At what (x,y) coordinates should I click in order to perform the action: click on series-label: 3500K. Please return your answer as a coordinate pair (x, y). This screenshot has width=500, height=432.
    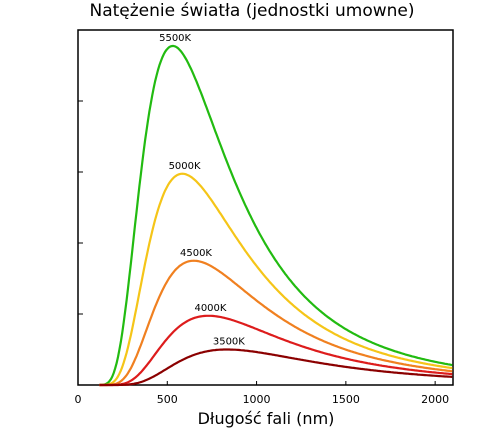
    Looking at the image, I should click on (229, 342).